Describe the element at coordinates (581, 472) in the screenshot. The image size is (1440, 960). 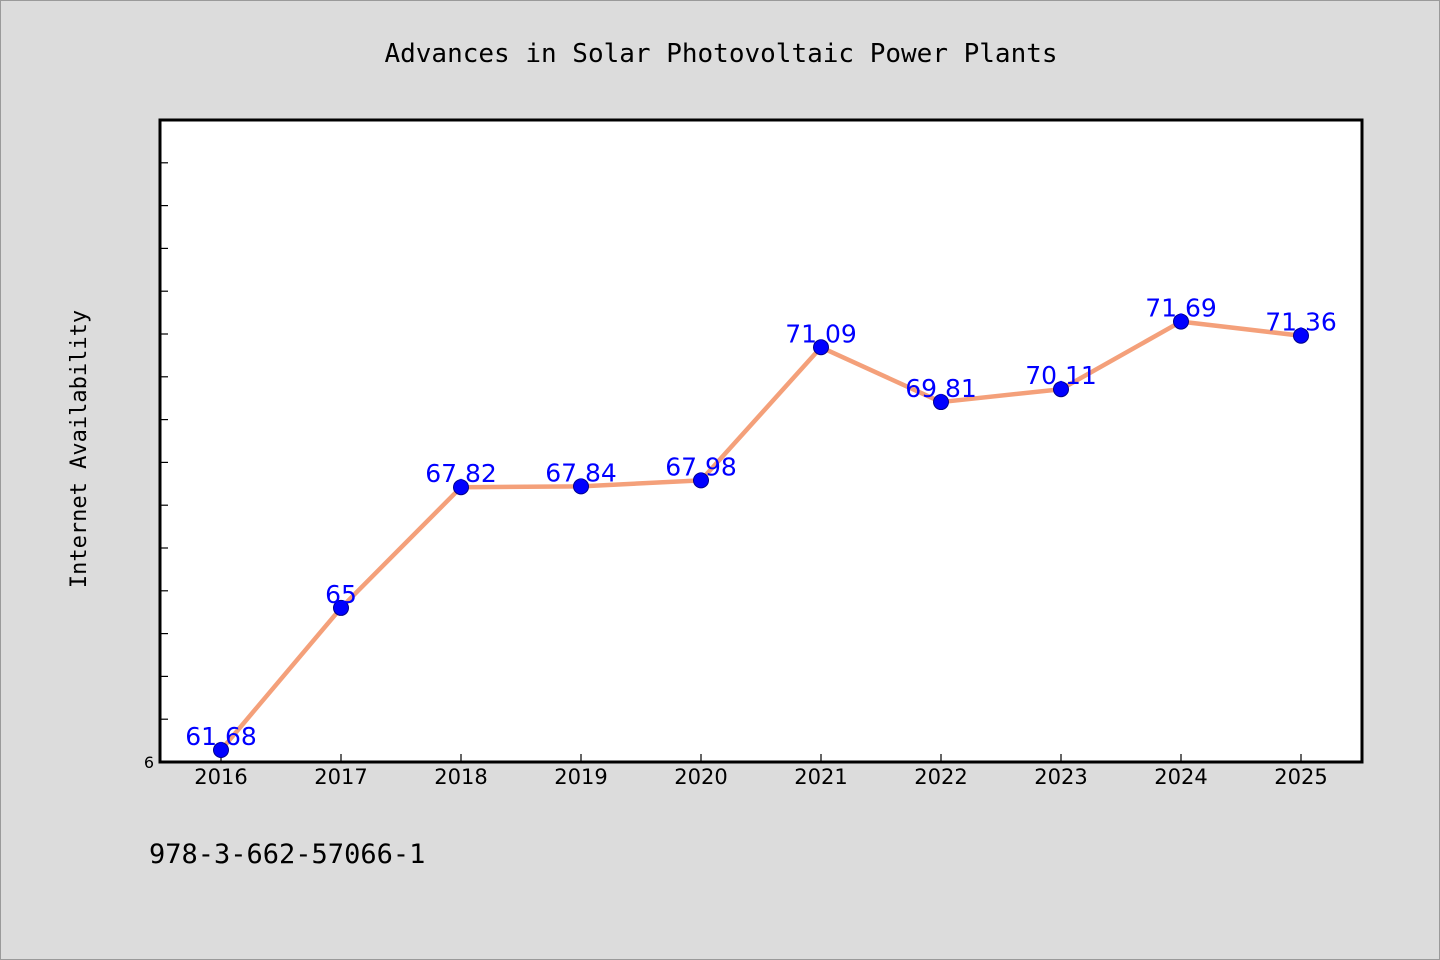
I see `data-label: 67.84` at that location.